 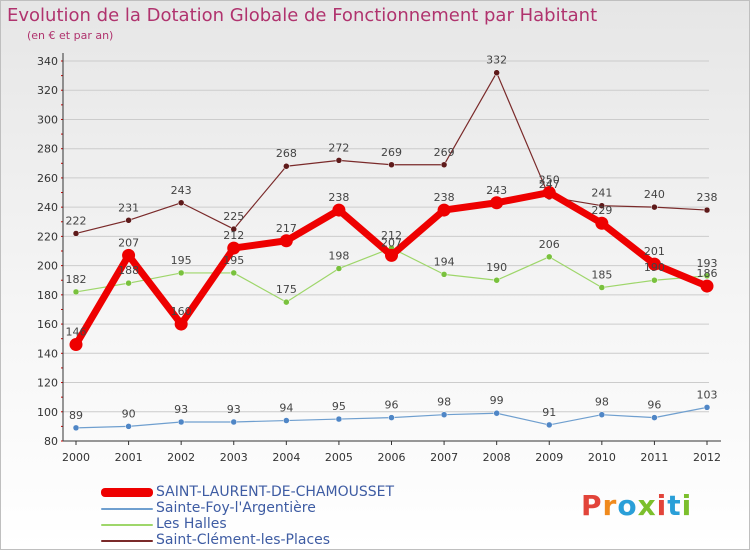 What do you see at coordinates (129, 457) in the screenshot?
I see `x-tick-label: 2001` at bounding box center [129, 457].